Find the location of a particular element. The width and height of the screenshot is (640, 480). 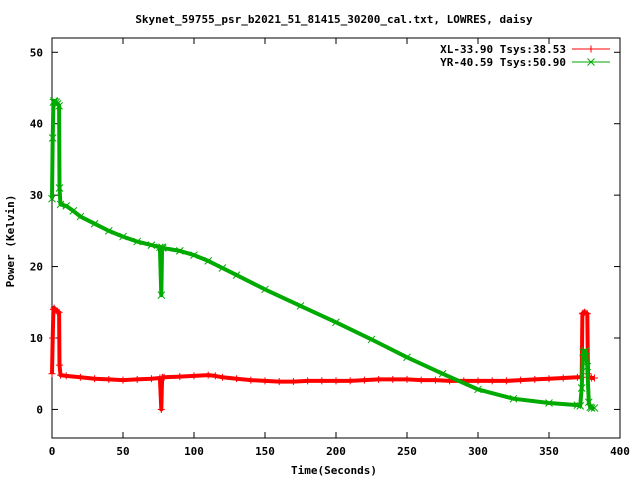

x-tick-label: 150 is located at coordinates (265, 451).